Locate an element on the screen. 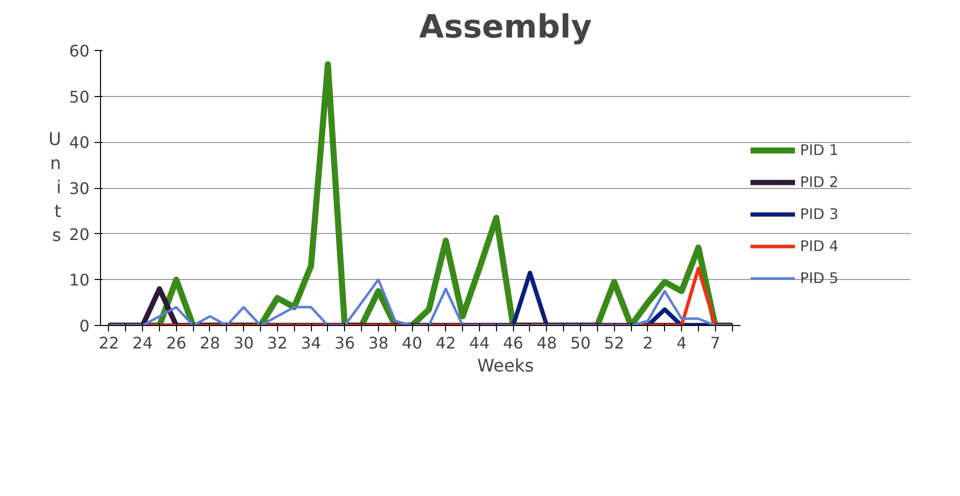 The image size is (960, 496). x-tick-label: 4 is located at coordinates (681, 343).